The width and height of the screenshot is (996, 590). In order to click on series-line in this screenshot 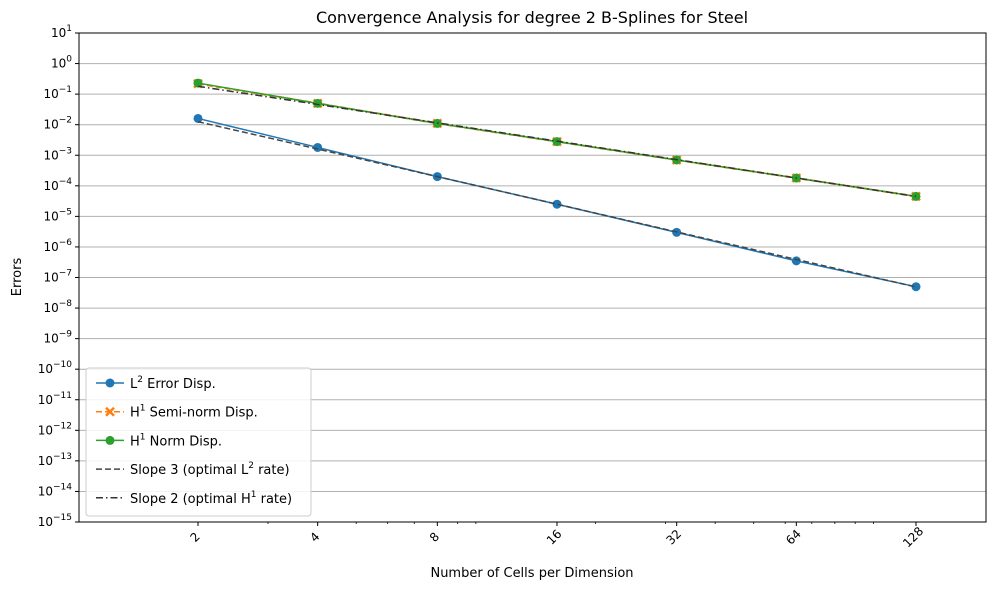, I will do `click(557, 141)`.